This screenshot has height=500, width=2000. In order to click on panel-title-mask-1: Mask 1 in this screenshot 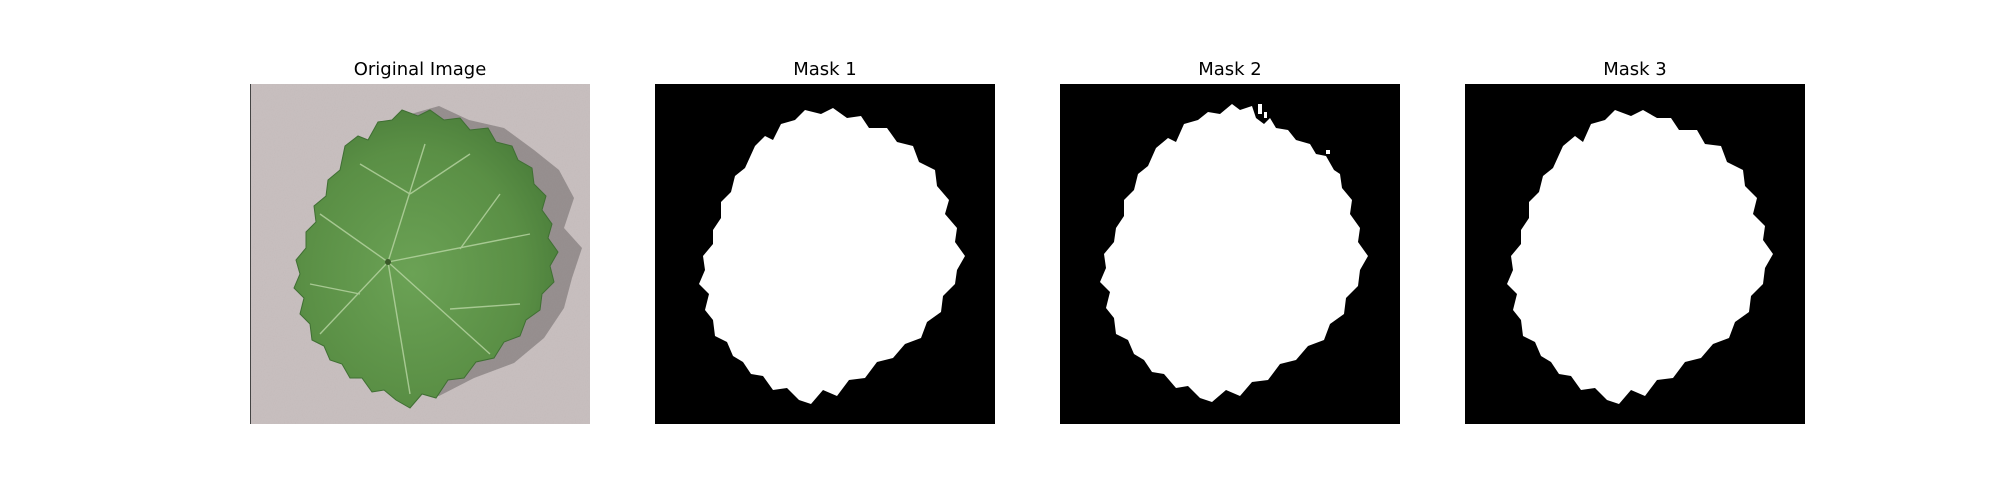, I will do `click(825, 69)`.